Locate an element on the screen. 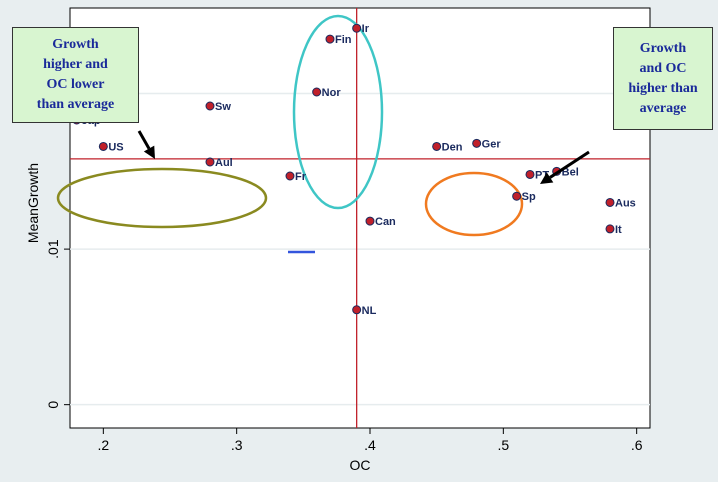 This screenshot has height=482, width=718. x-tick-label-0: .2 is located at coordinates (103, 445).